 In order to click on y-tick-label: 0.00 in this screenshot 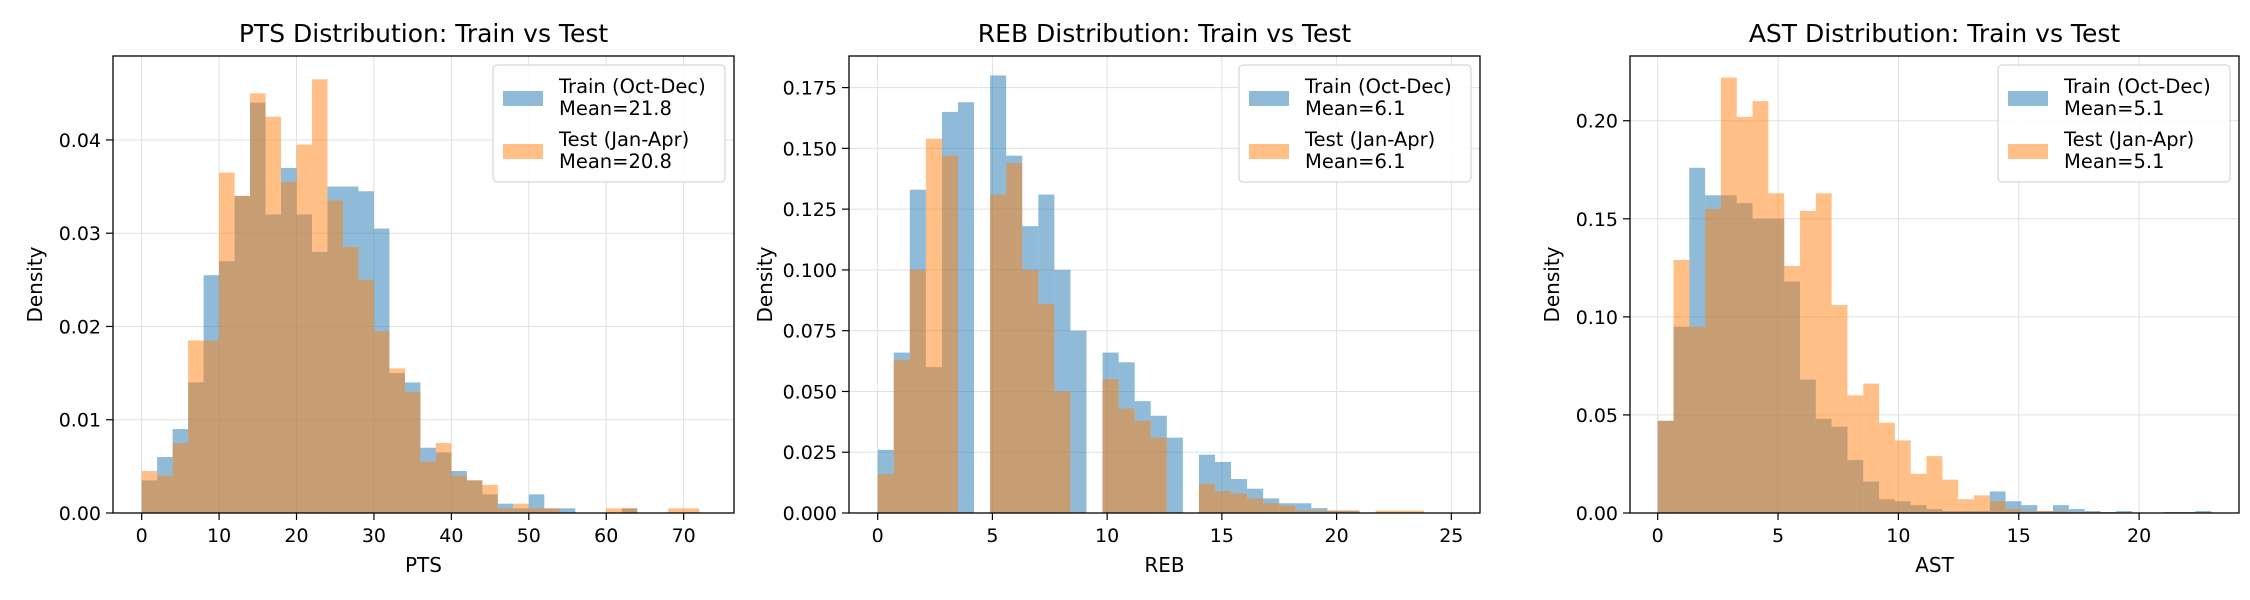, I will do `click(80, 514)`.